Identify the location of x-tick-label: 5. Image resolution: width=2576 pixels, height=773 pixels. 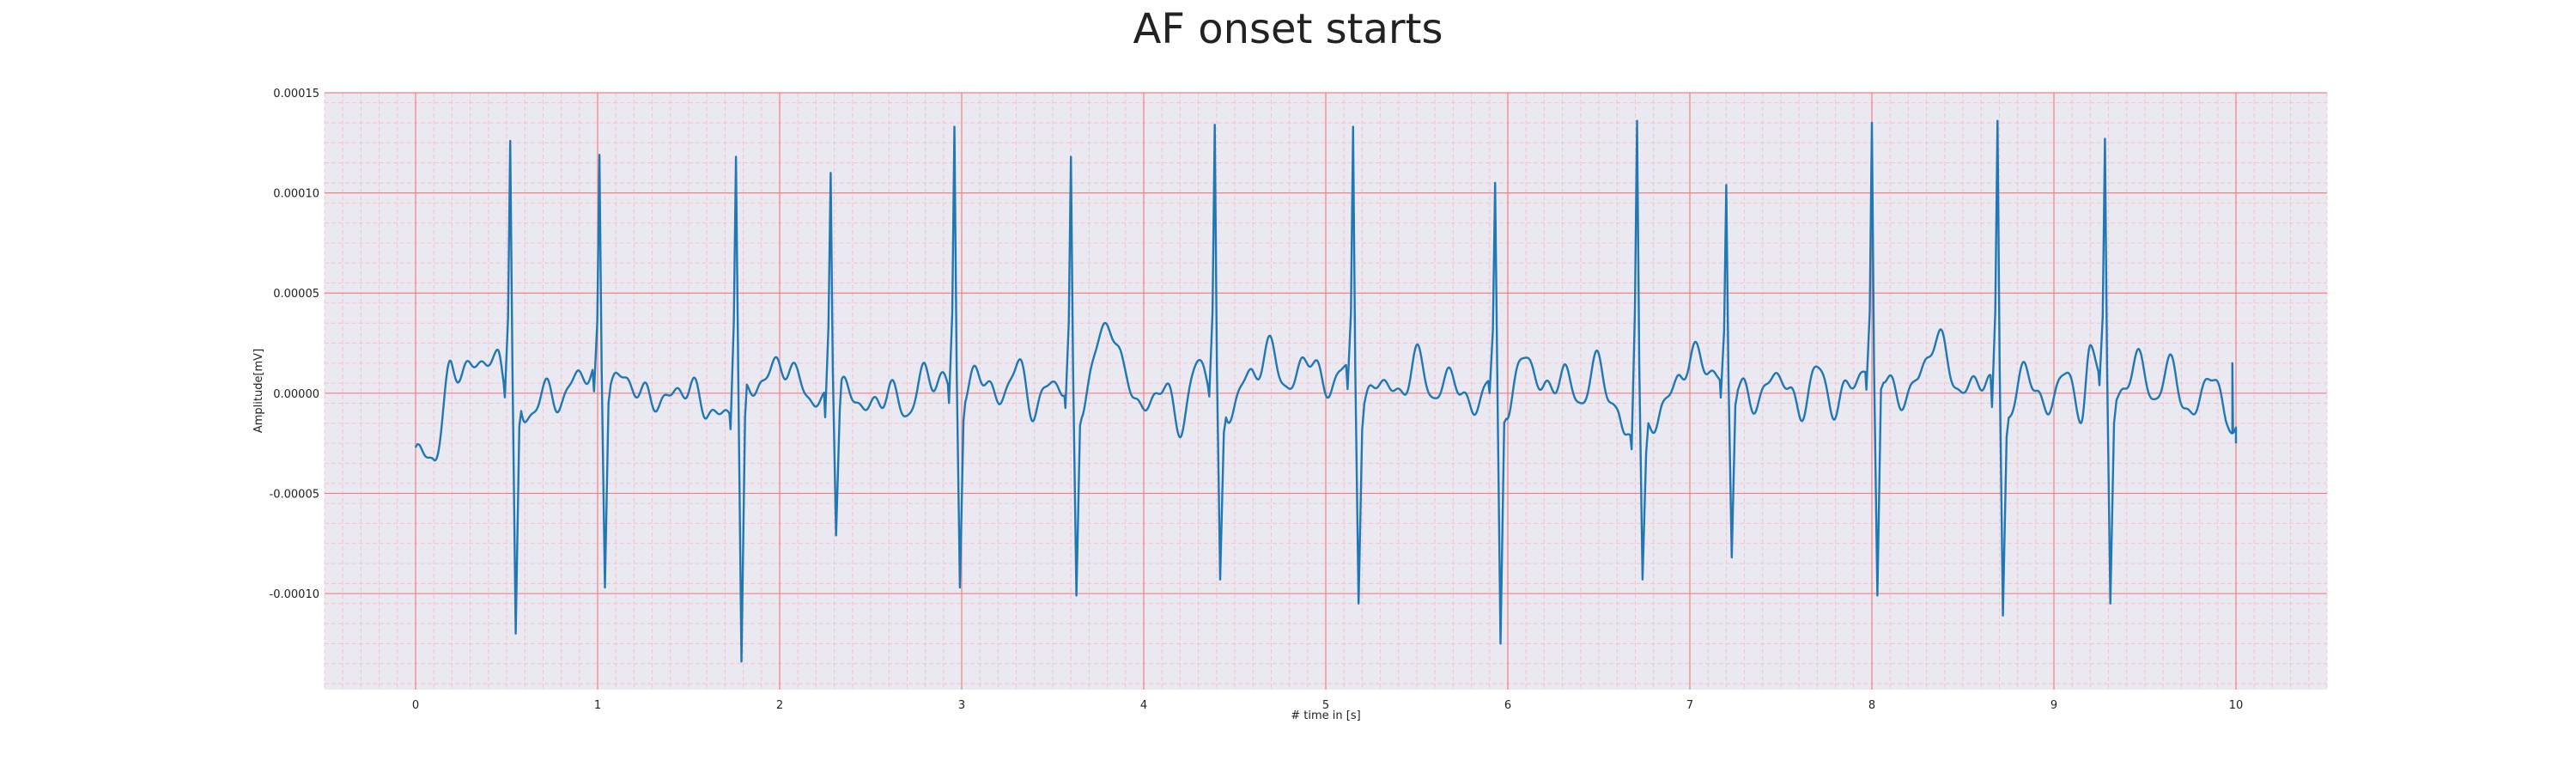
(1325, 705).